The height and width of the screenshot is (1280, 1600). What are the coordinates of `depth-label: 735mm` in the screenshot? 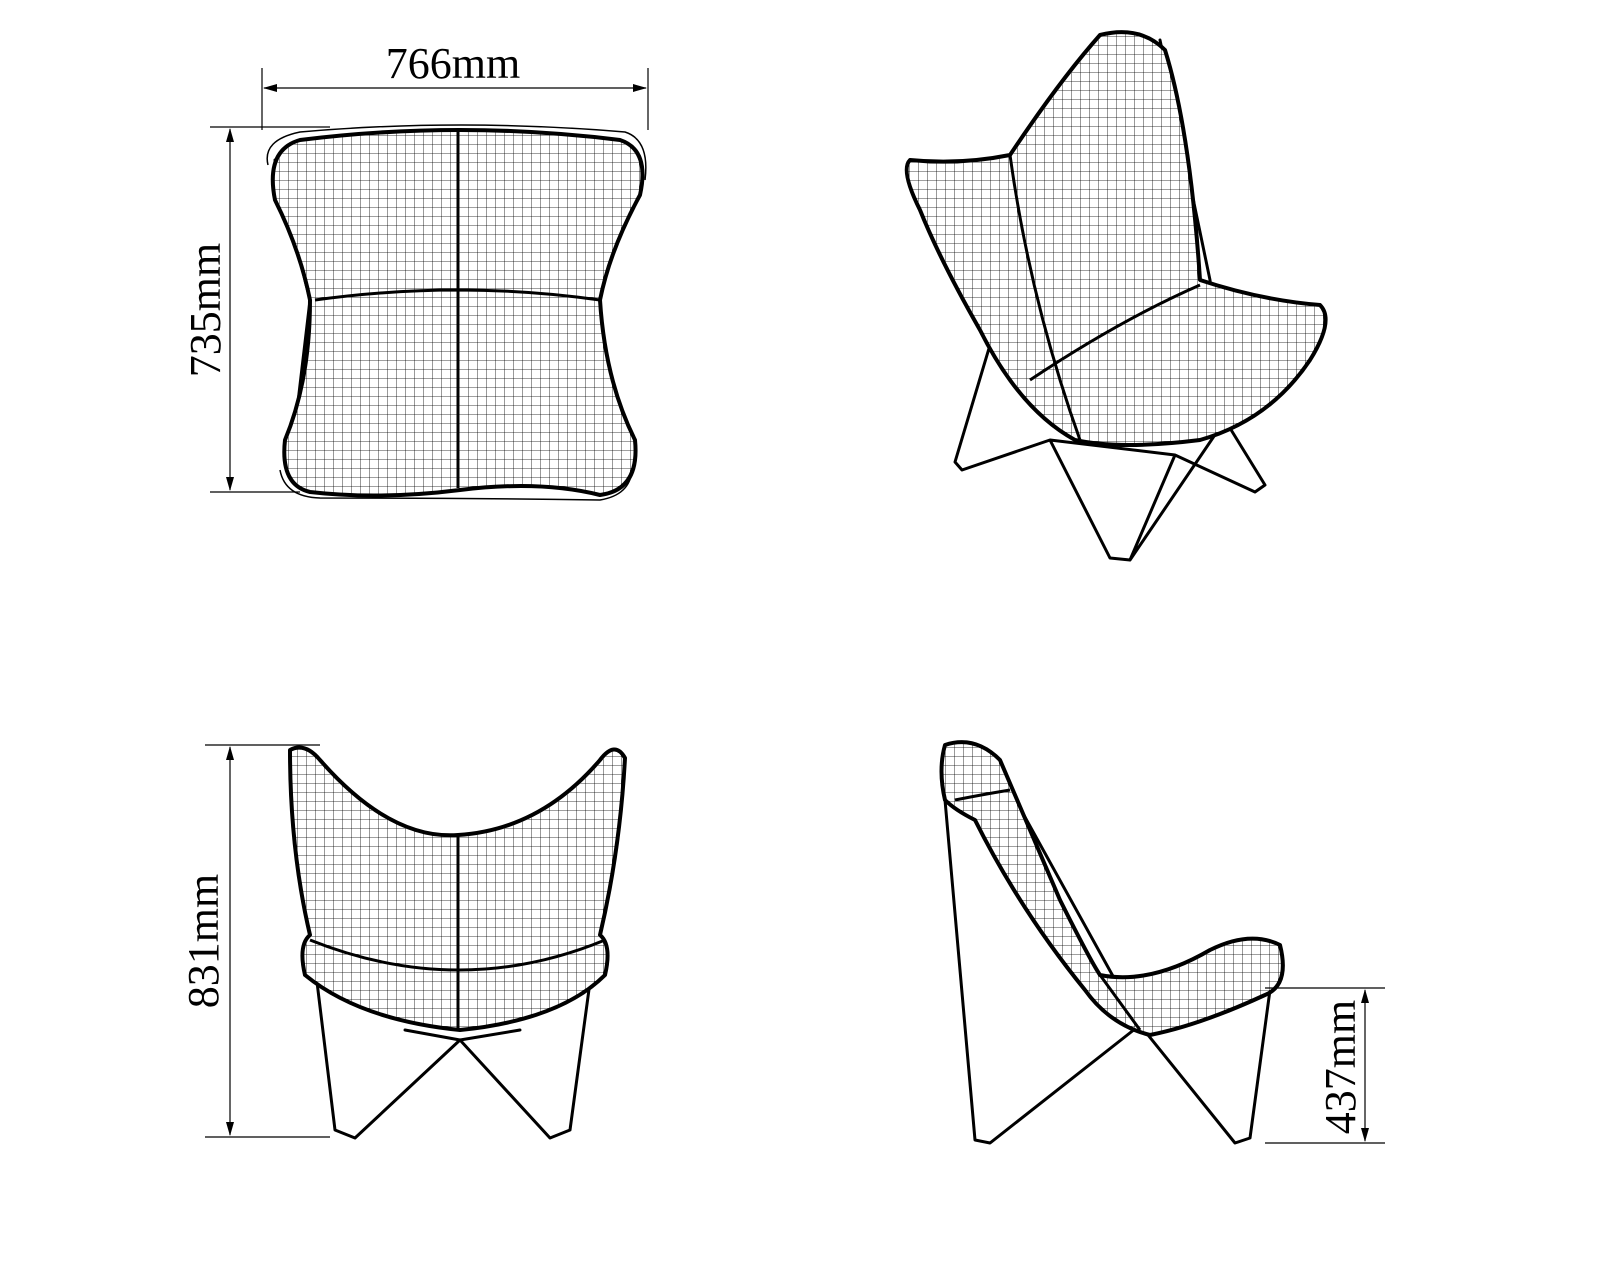 It's located at (205, 310).